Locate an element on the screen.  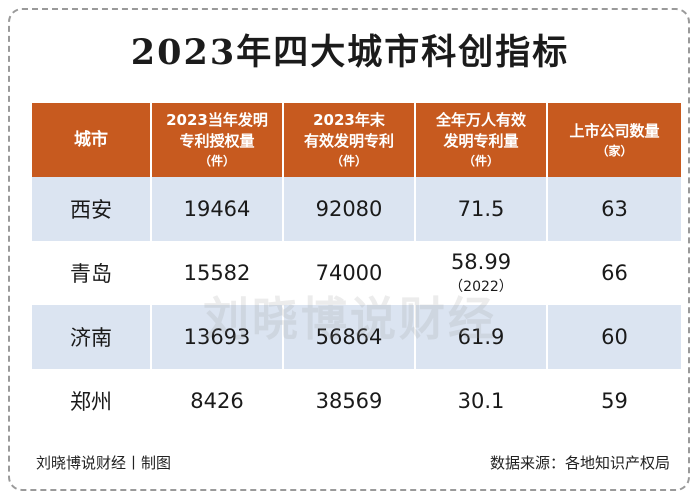
header-city: 城市 is located at coordinates (91, 140).